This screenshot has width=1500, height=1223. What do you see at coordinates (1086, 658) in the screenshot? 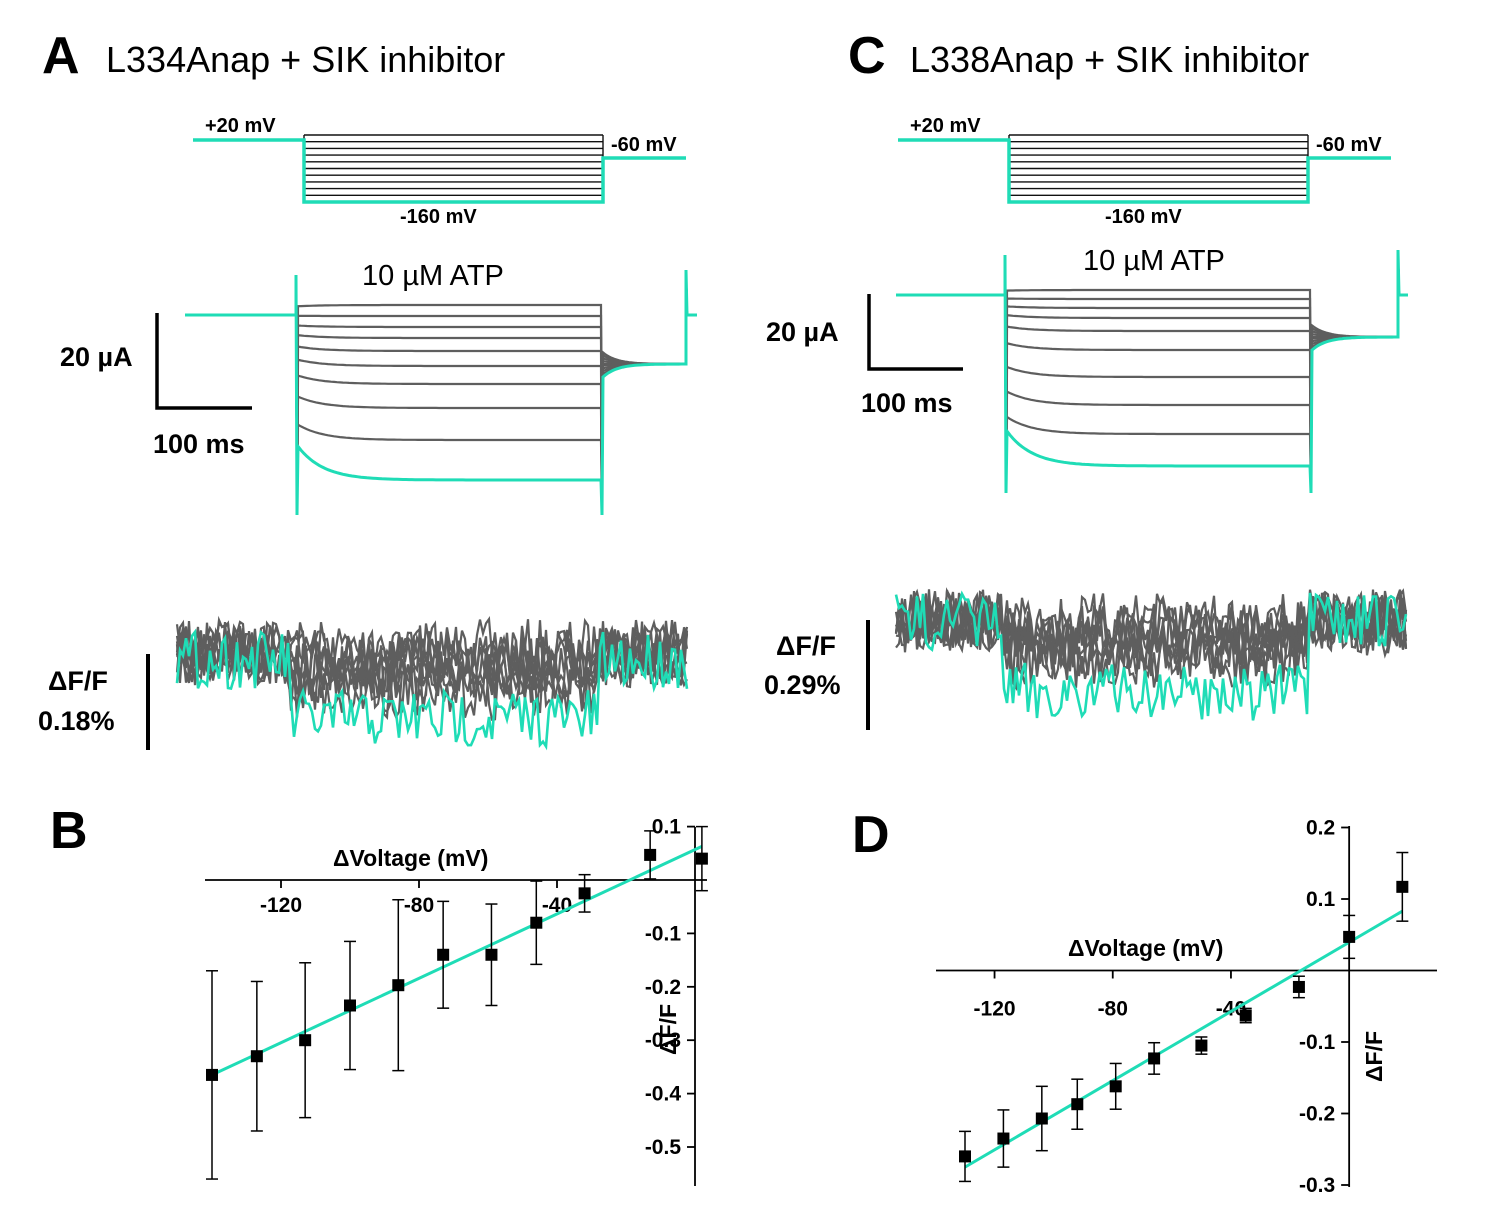
I see `panel-c-fluorescence: ΔF/F 0.29%` at bounding box center [1086, 658].